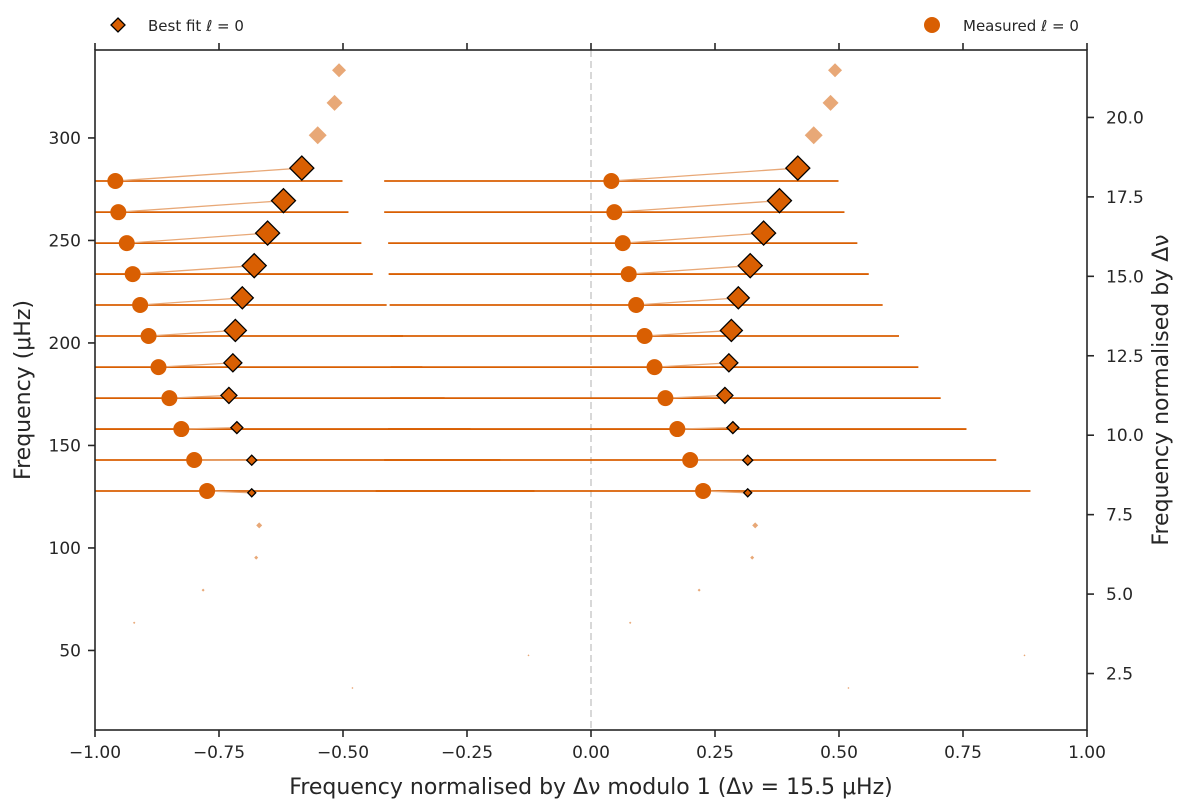  Describe the element at coordinates (65, 139) in the screenshot. I see `y-tick-label: 300` at that location.